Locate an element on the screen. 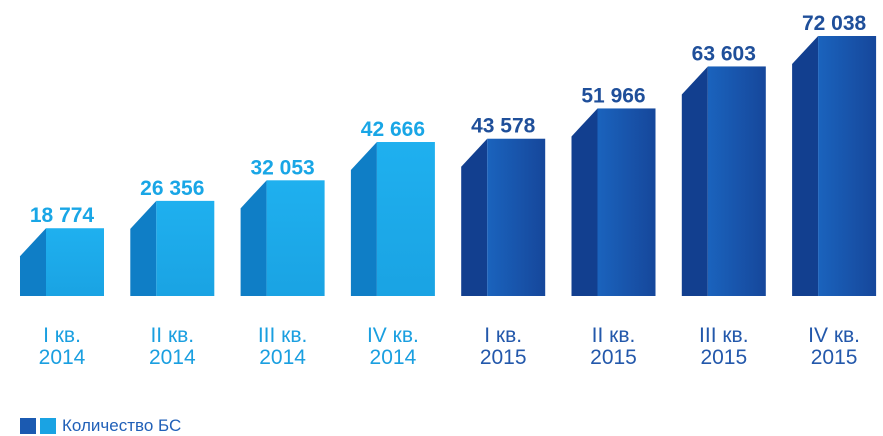 The height and width of the screenshot is (436, 883). data-label: 42 666 is located at coordinates (393, 129).